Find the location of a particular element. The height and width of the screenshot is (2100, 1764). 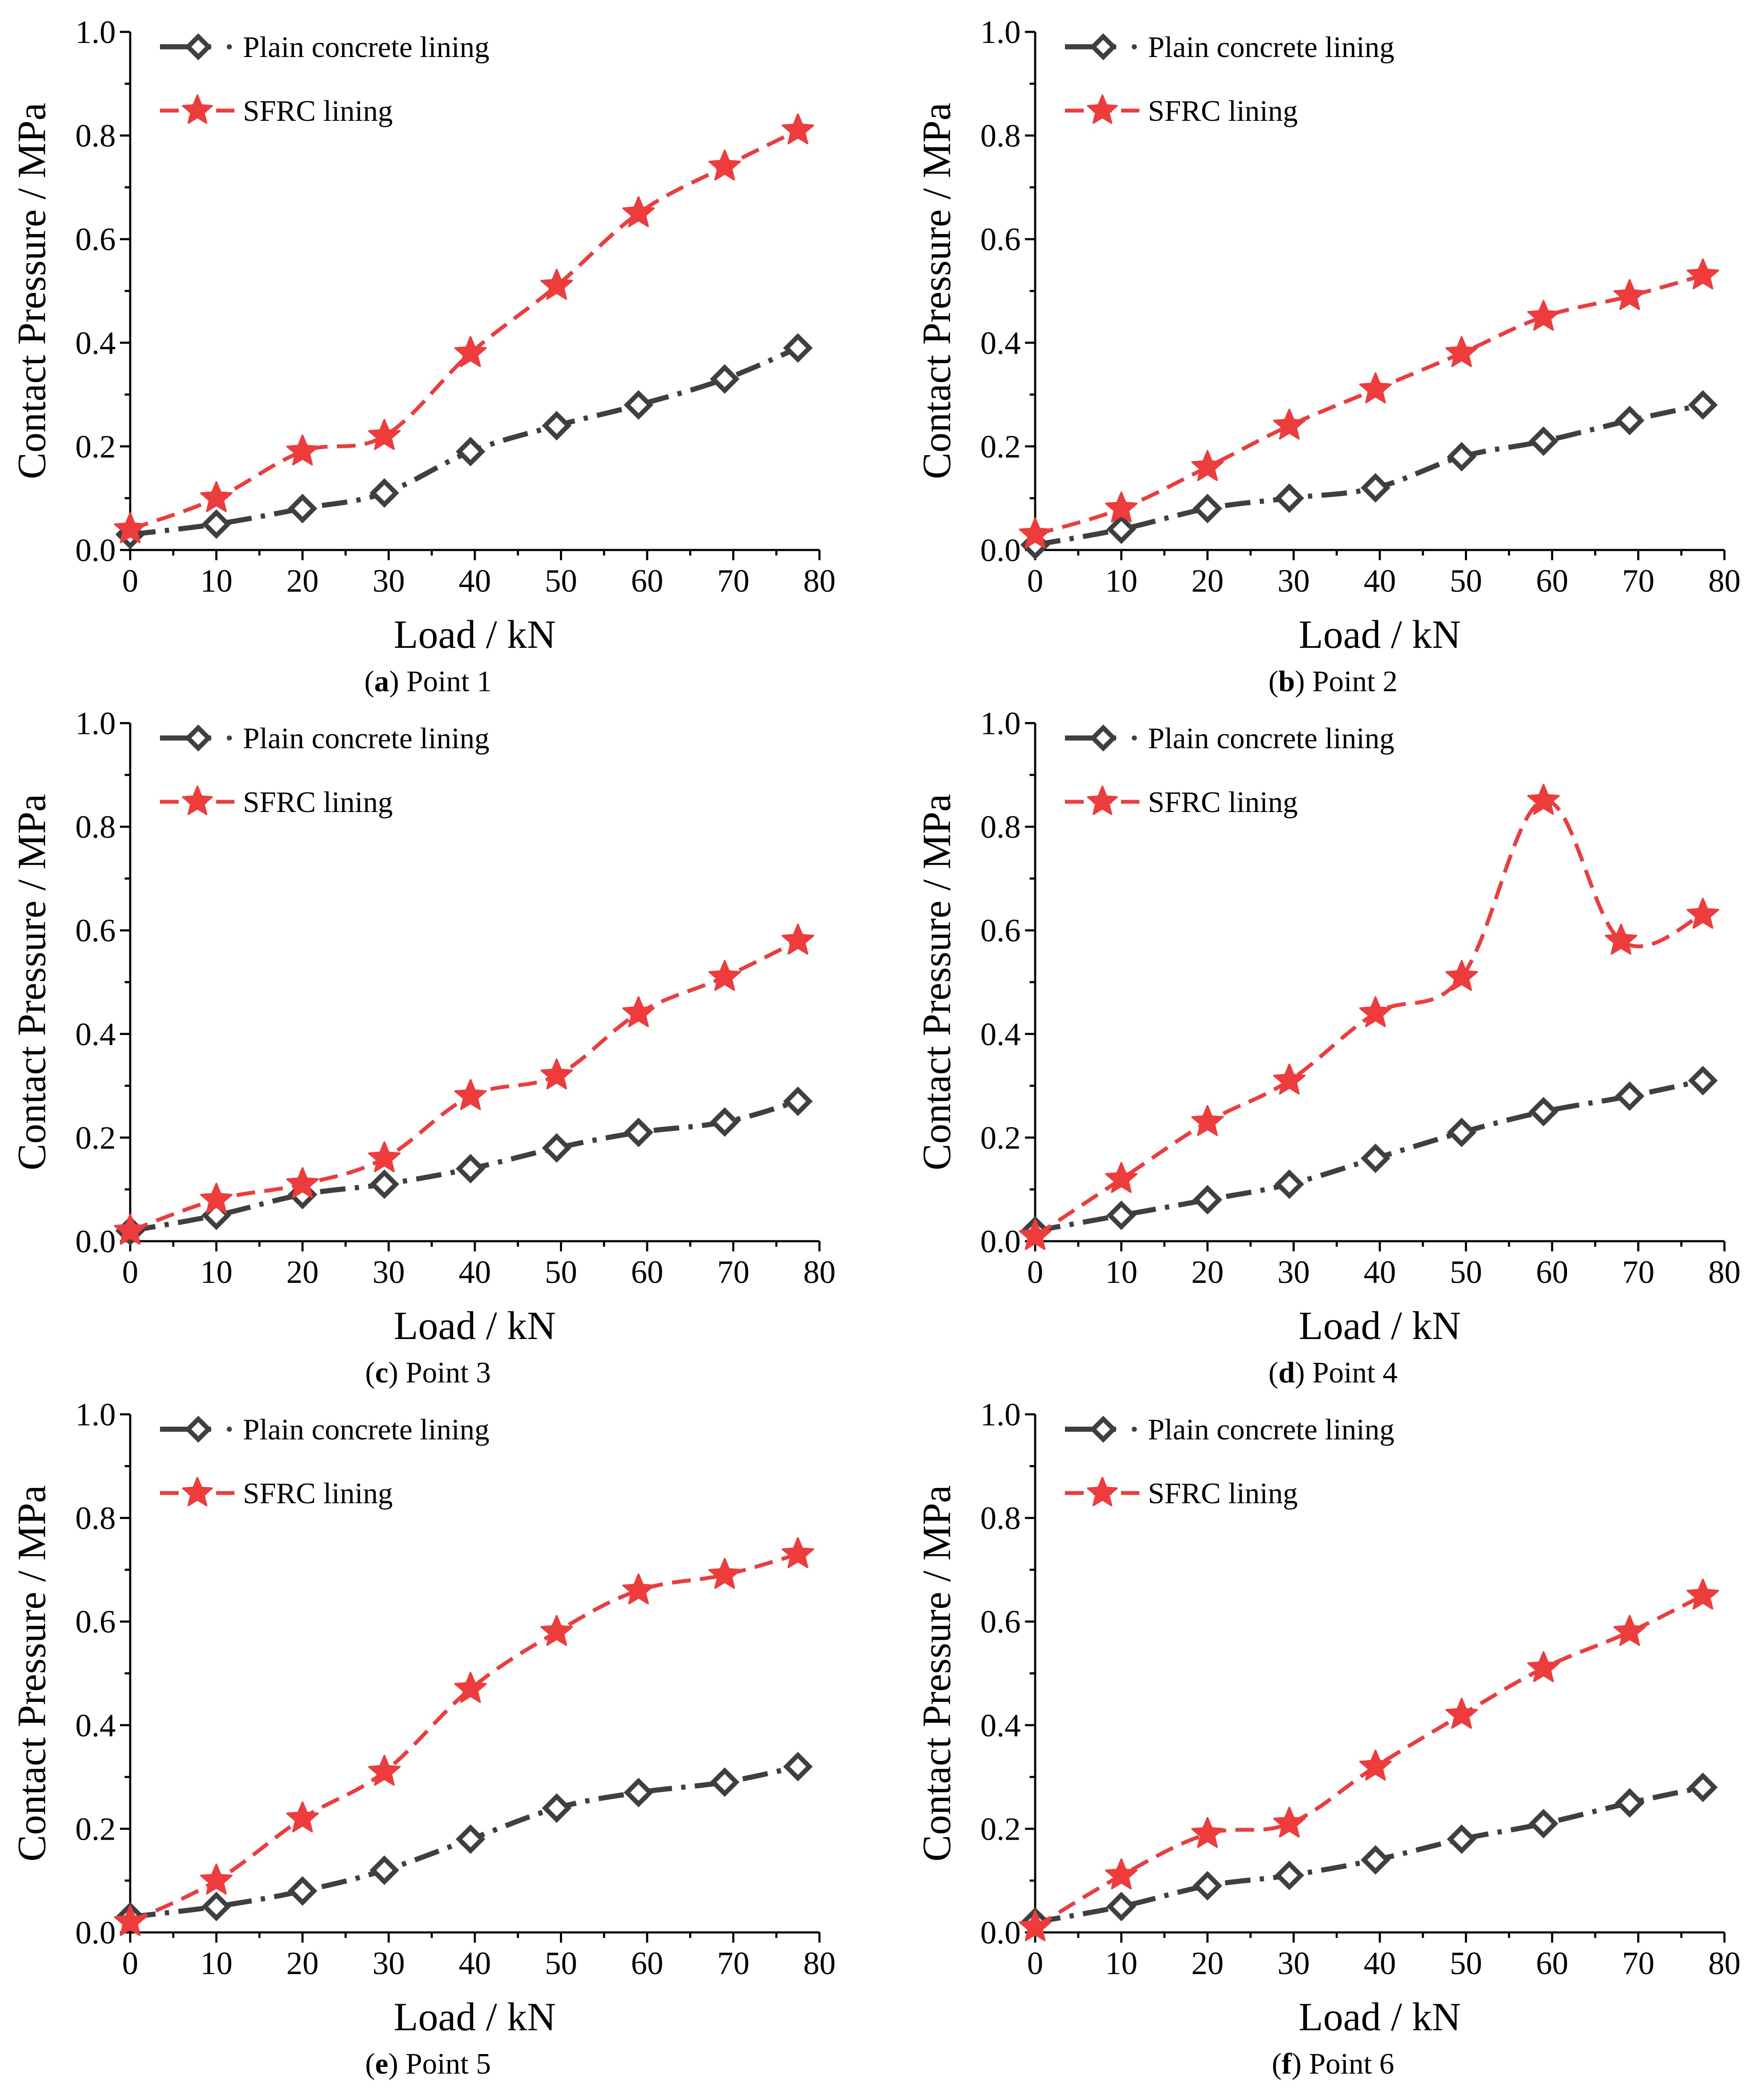

x-tick-label: 10 is located at coordinates (1121, 1272).